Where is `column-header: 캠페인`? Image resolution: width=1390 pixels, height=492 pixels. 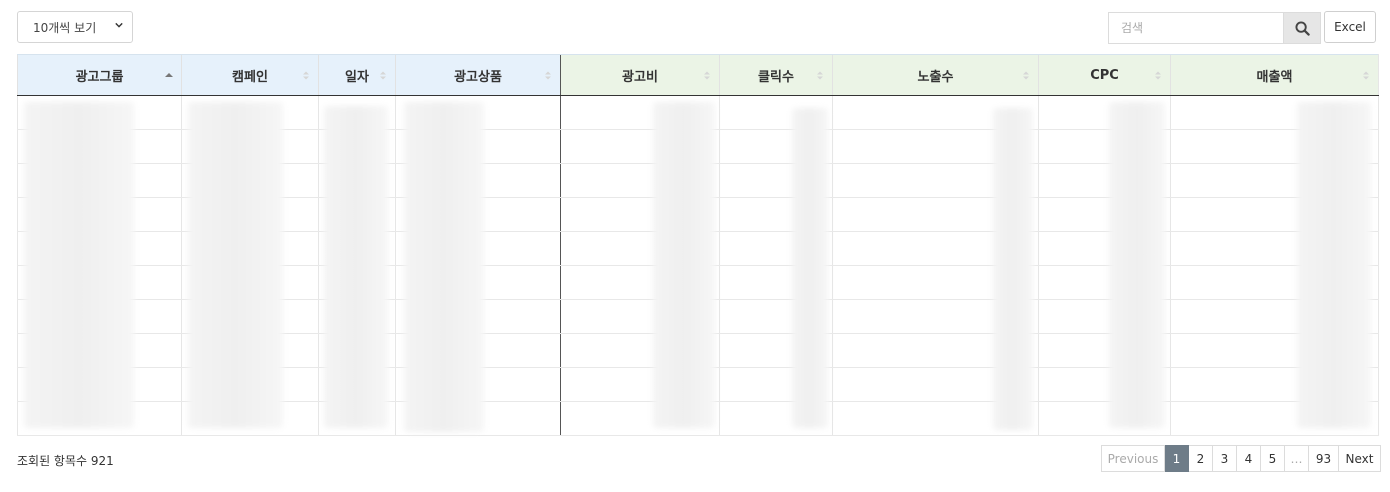
column-header: 캠페인 is located at coordinates (250, 75).